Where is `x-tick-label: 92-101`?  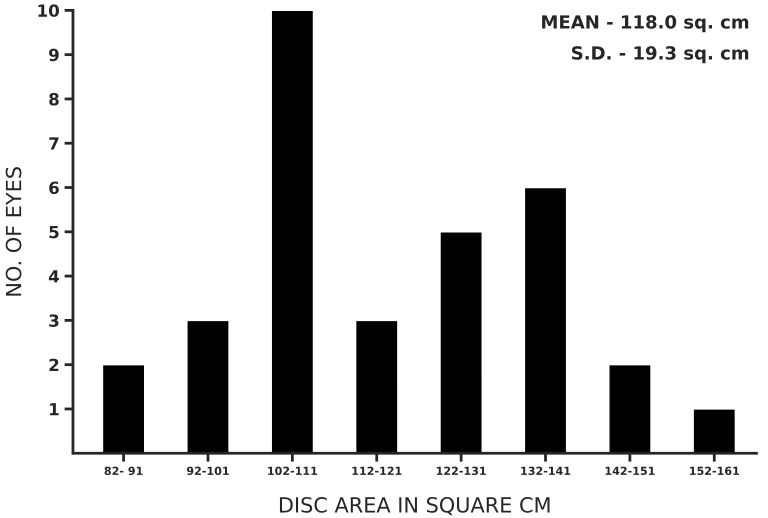
x-tick-label: 92-101 is located at coordinates (207, 471).